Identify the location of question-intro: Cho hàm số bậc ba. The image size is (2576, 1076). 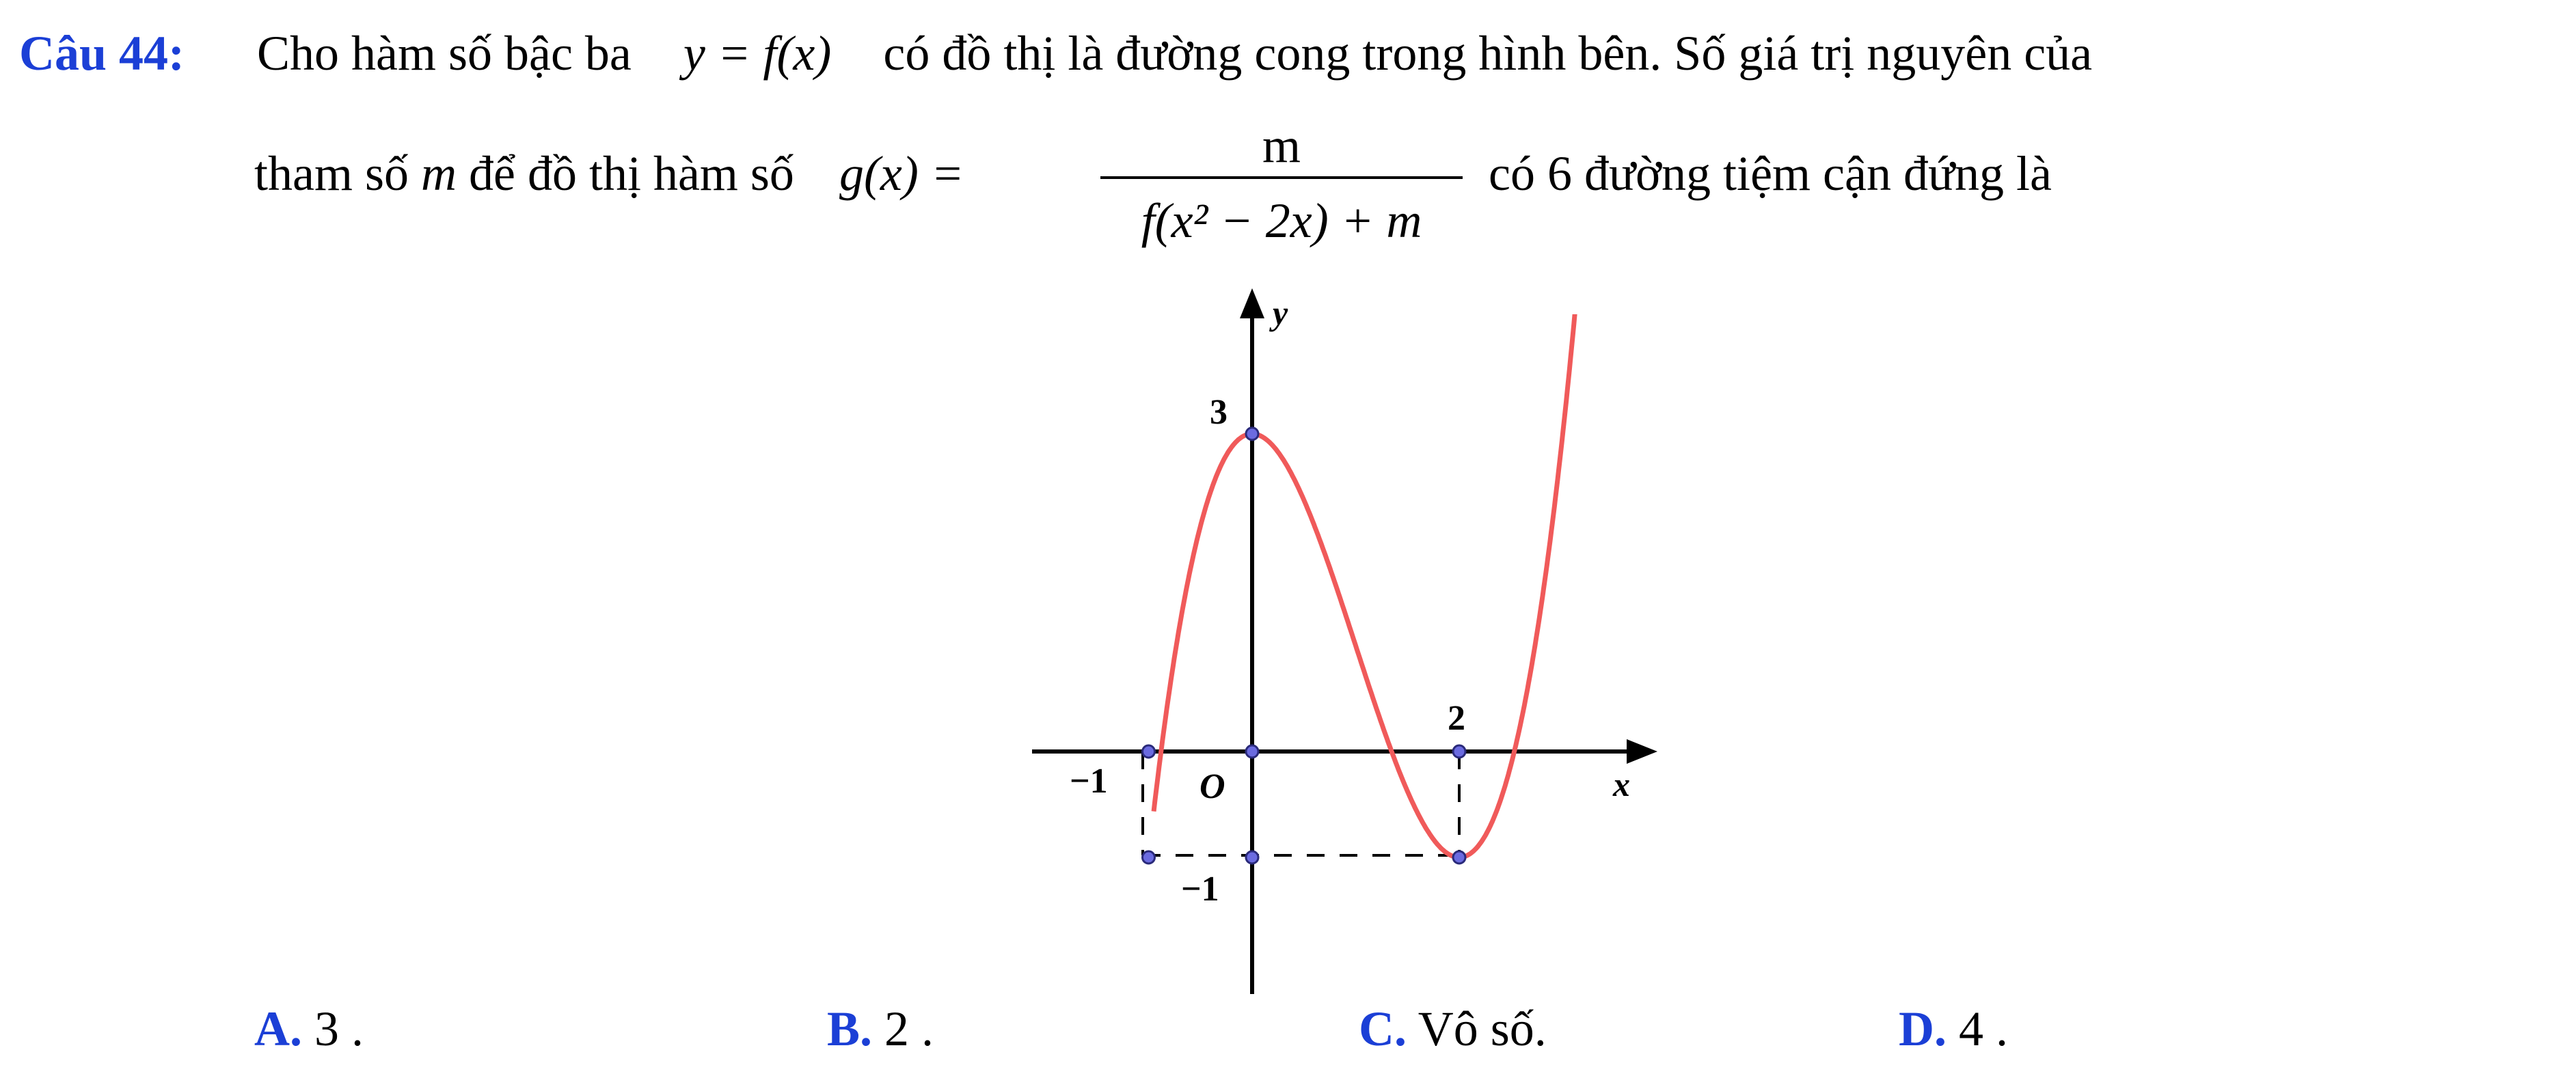
(445, 54).